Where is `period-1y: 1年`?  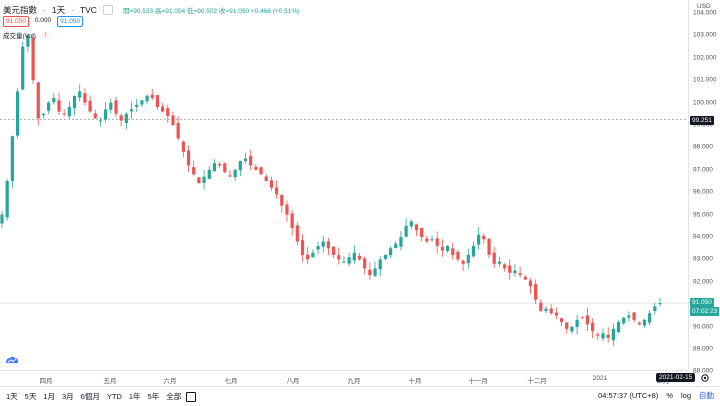 period-1y: 1年 is located at coordinates (134, 396).